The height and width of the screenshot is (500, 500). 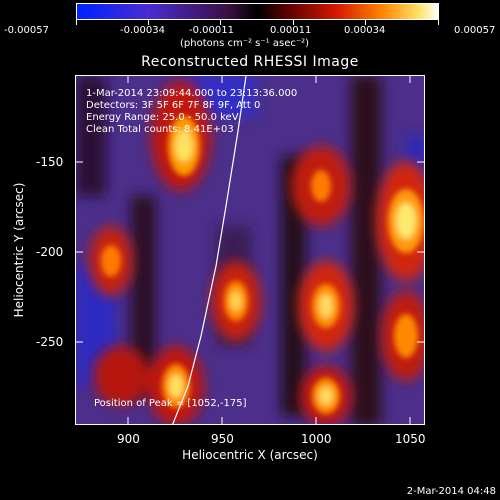 What do you see at coordinates (475, 30) in the screenshot?
I see `colorbar-tick-label: 0.00057` at bounding box center [475, 30].